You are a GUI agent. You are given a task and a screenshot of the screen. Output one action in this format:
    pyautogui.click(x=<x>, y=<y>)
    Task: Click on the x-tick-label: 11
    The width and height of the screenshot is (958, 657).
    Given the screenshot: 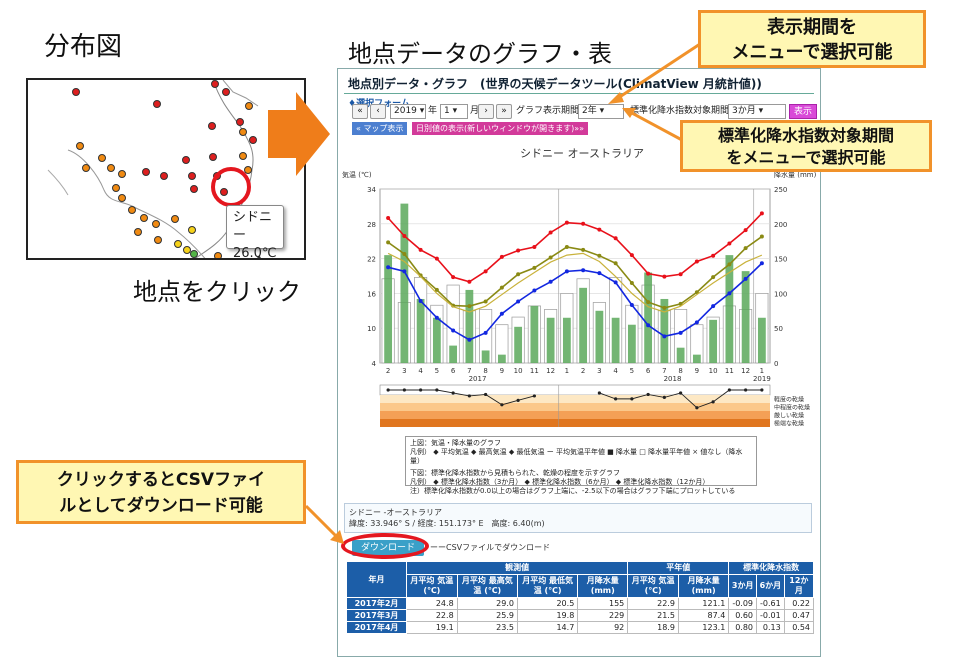 What is the action you would take?
    pyautogui.click(x=729, y=371)
    